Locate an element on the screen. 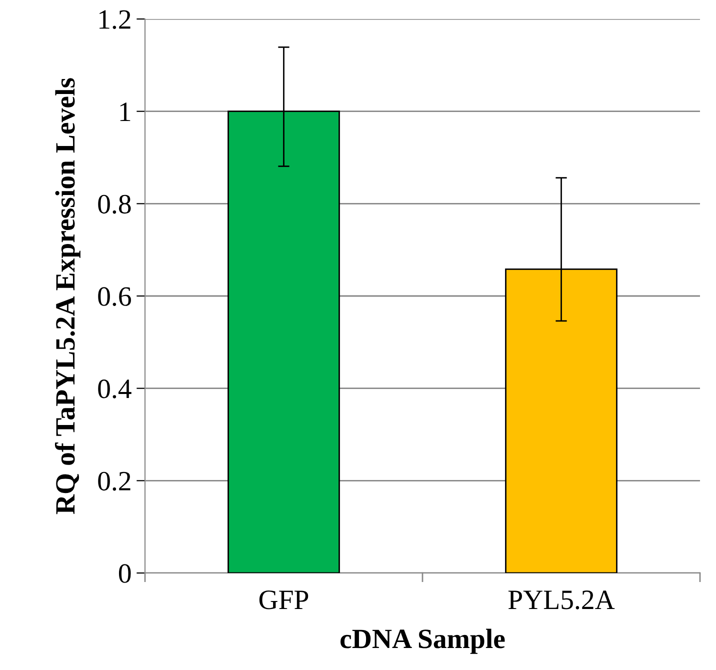  x-tick-label: PYL5.2A is located at coordinates (561, 600).